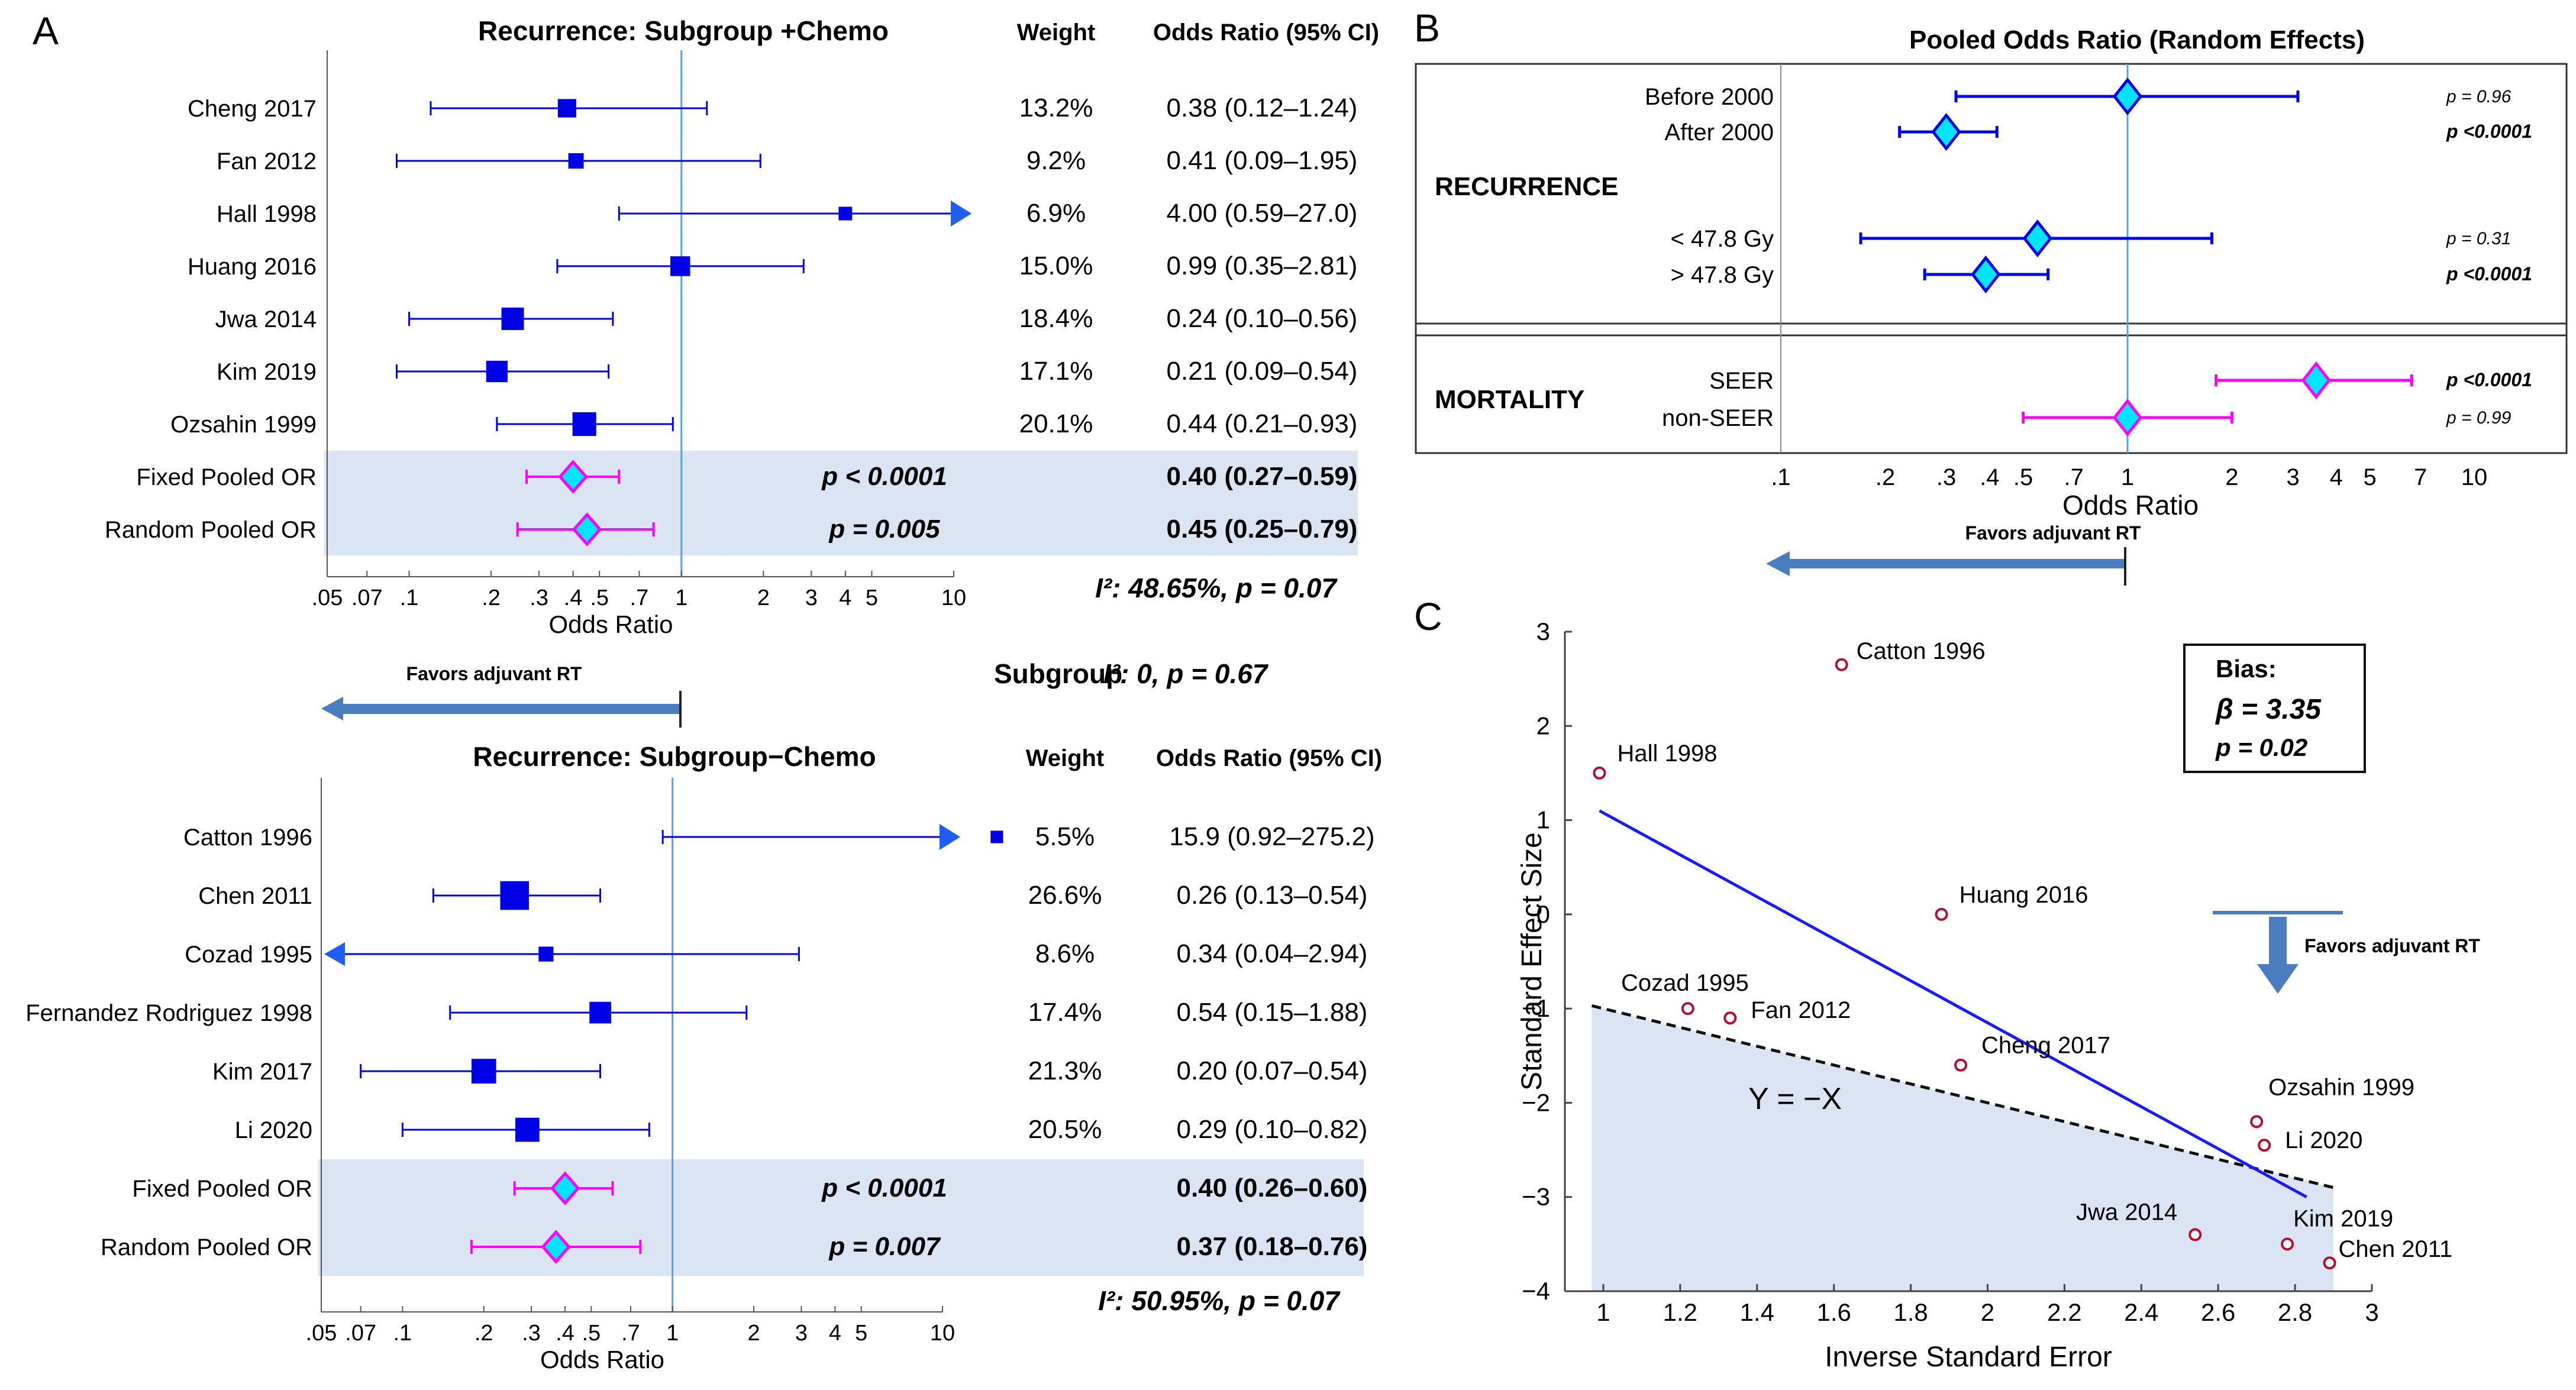  Describe the element at coordinates (267, 372) in the screenshot. I see `study-name: Kim 2019` at that location.